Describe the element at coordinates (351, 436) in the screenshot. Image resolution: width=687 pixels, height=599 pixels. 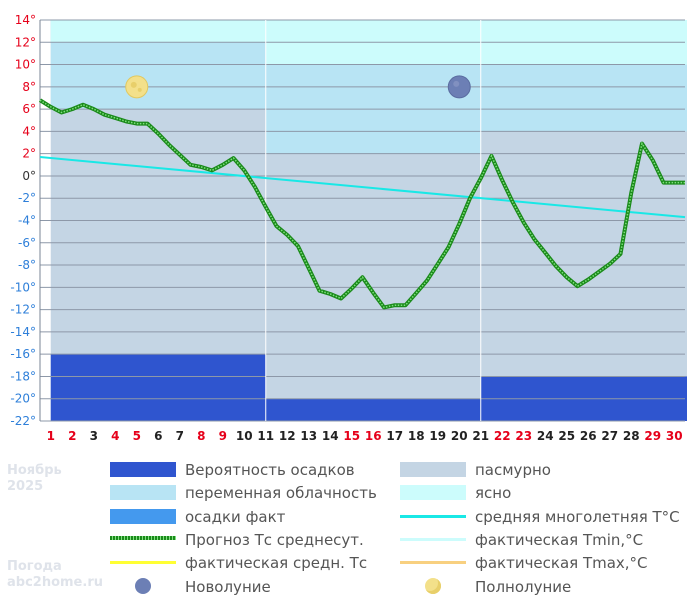
I see `x-tick-label: 15` at that location.